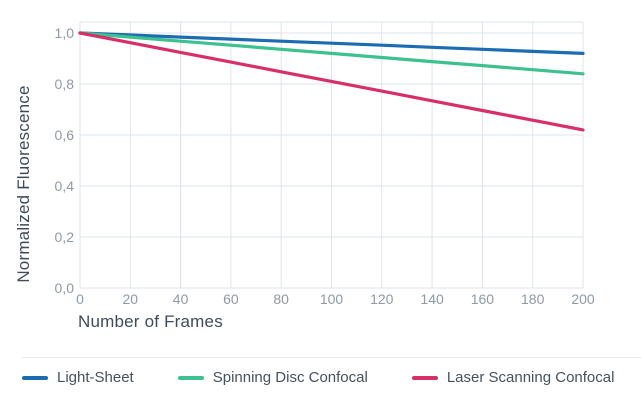  What do you see at coordinates (150, 321) in the screenshot?
I see `x-axis-title: Number of Frames` at bounding box center [150, 321].